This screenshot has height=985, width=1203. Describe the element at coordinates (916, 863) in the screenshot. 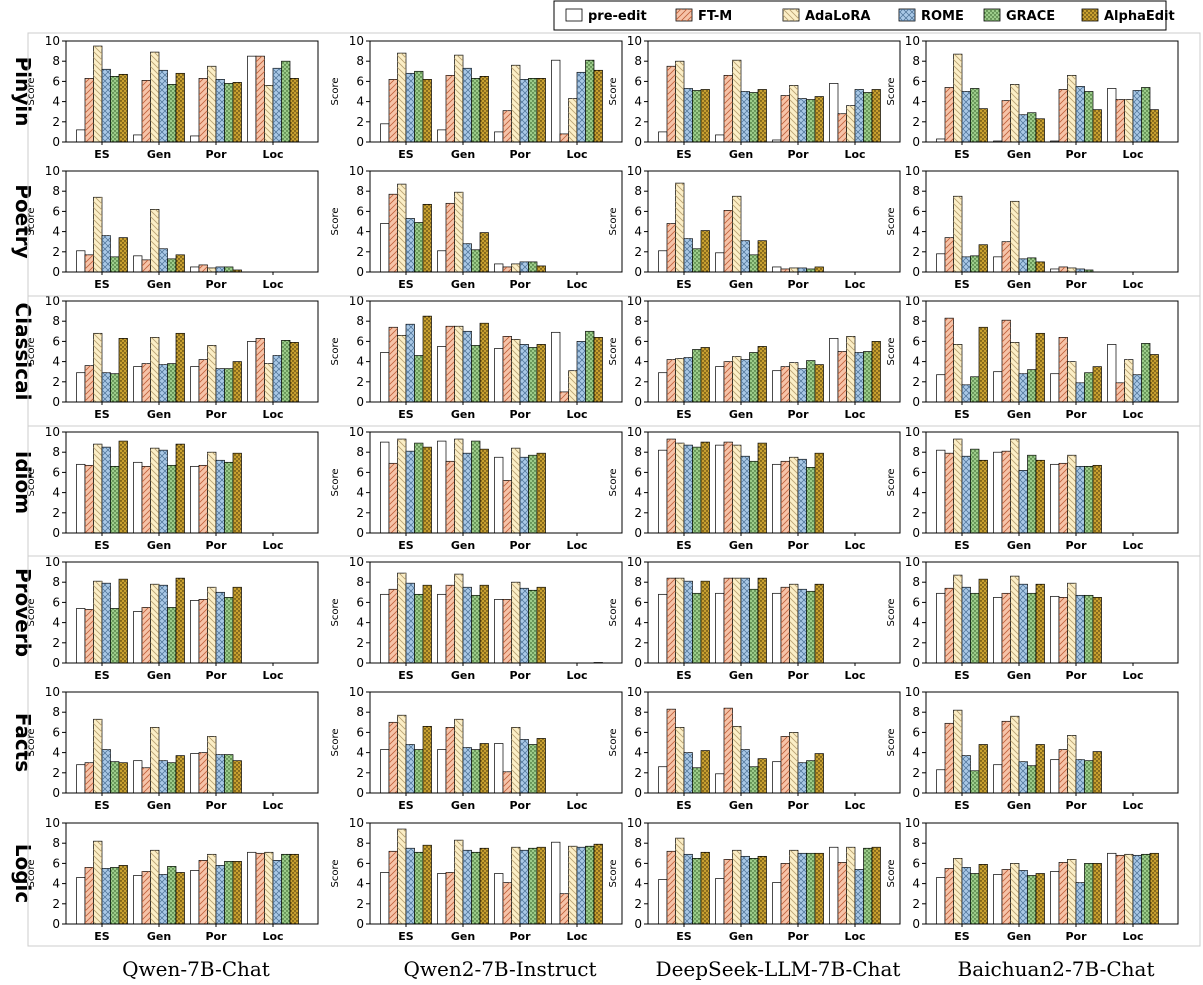

I see `y-tick-label: 6` at that location.